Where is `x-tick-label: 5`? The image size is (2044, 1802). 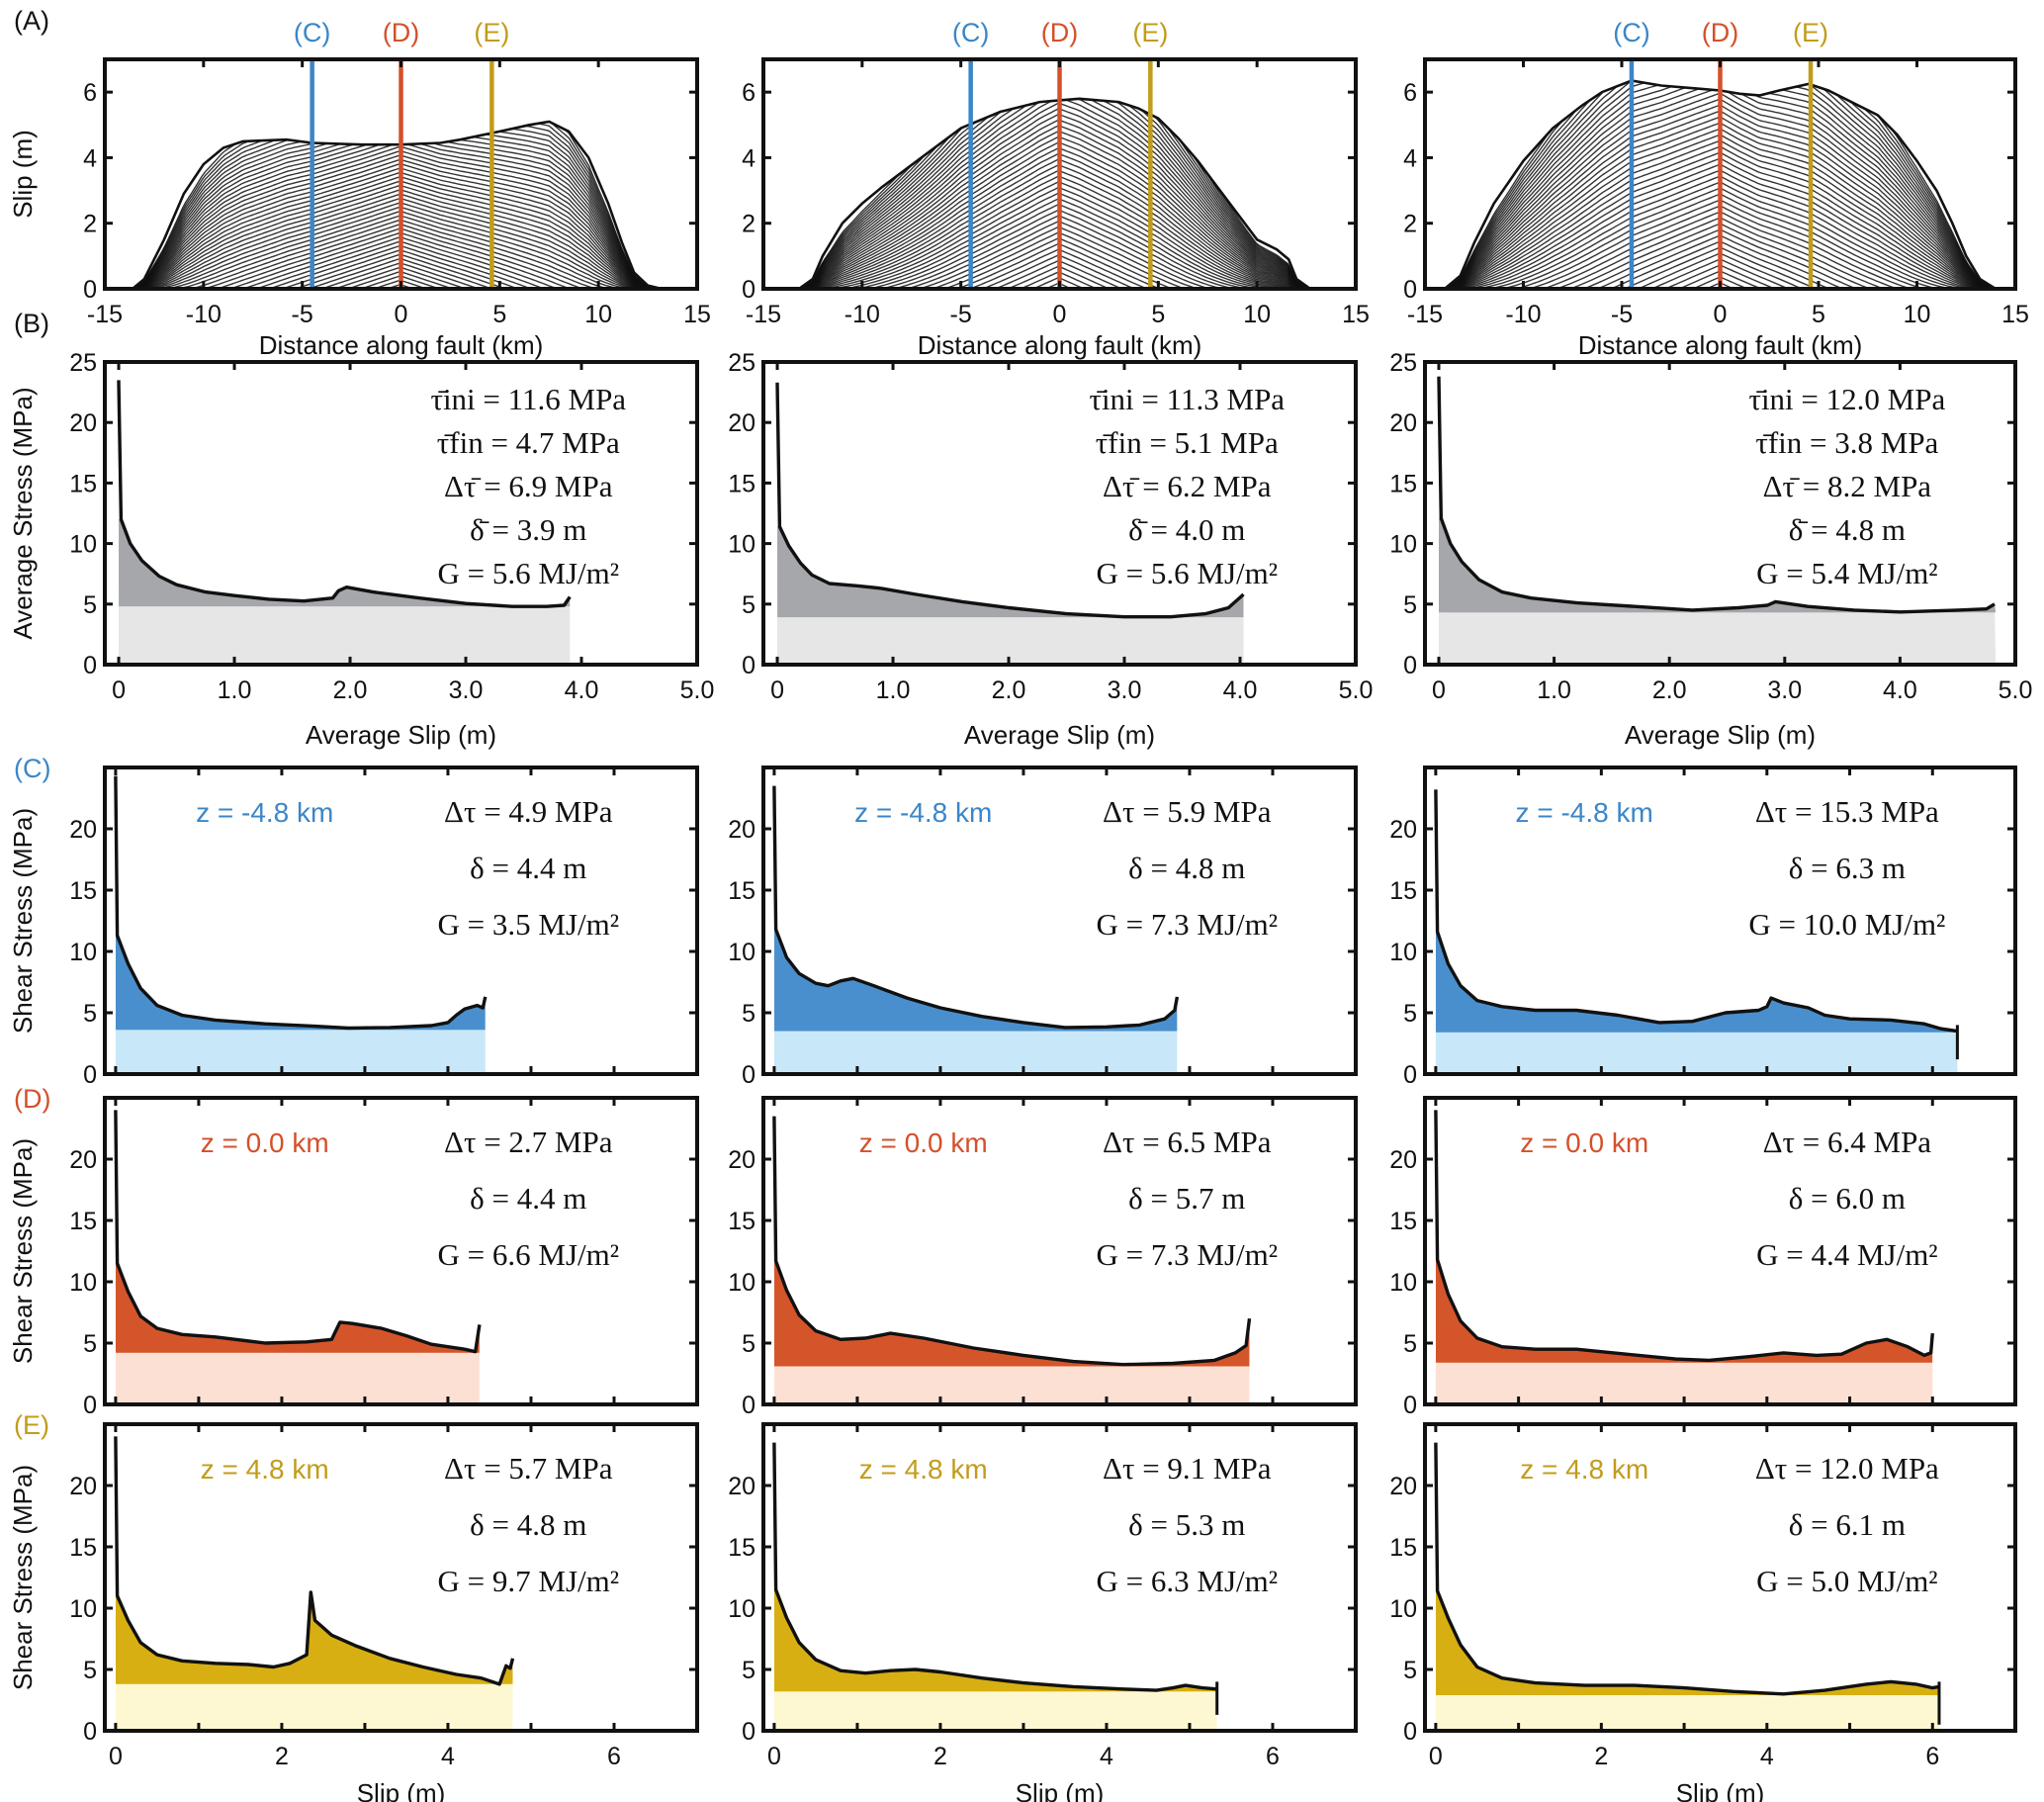 x-tick-label: 5 is located at coordinates (1818, 314).